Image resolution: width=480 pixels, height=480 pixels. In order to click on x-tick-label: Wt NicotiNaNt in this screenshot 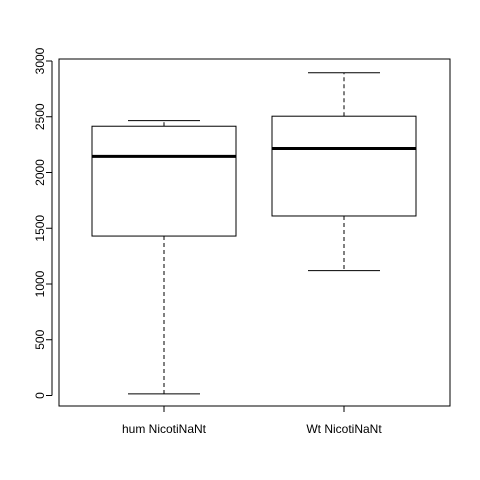, I will do `click(344, 429)`.